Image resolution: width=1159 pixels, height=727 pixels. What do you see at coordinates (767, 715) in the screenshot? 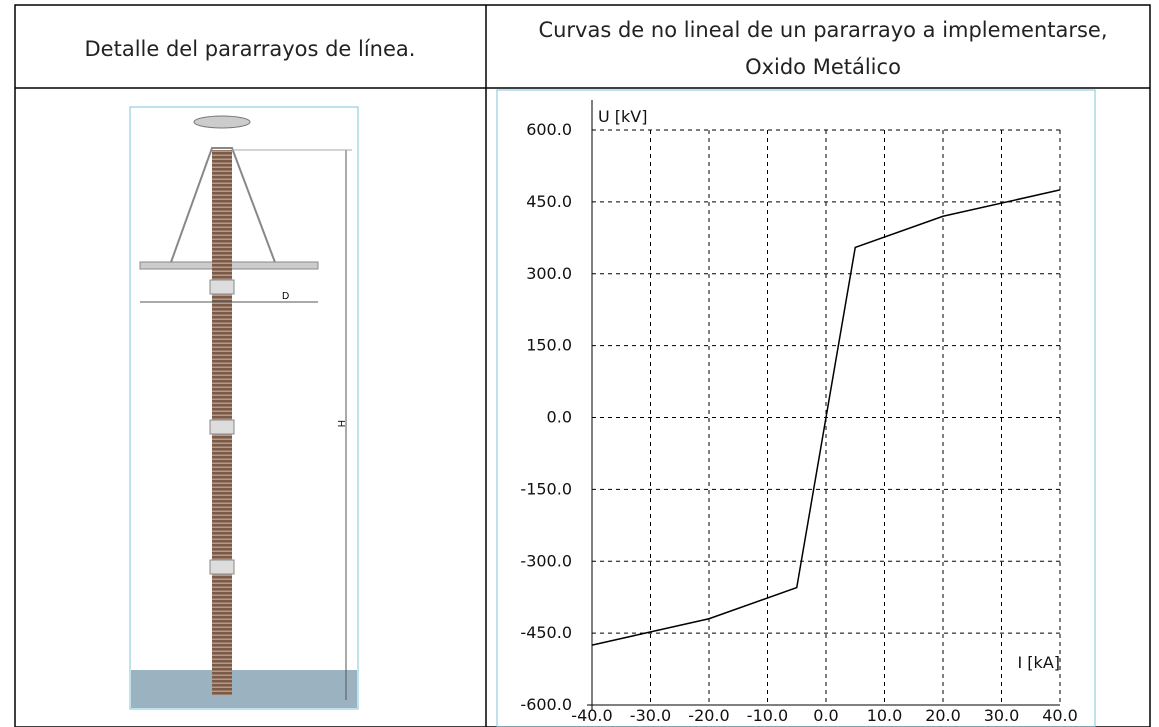
I see `x-tick-label: -10.0` at bounding box center [767, 715].